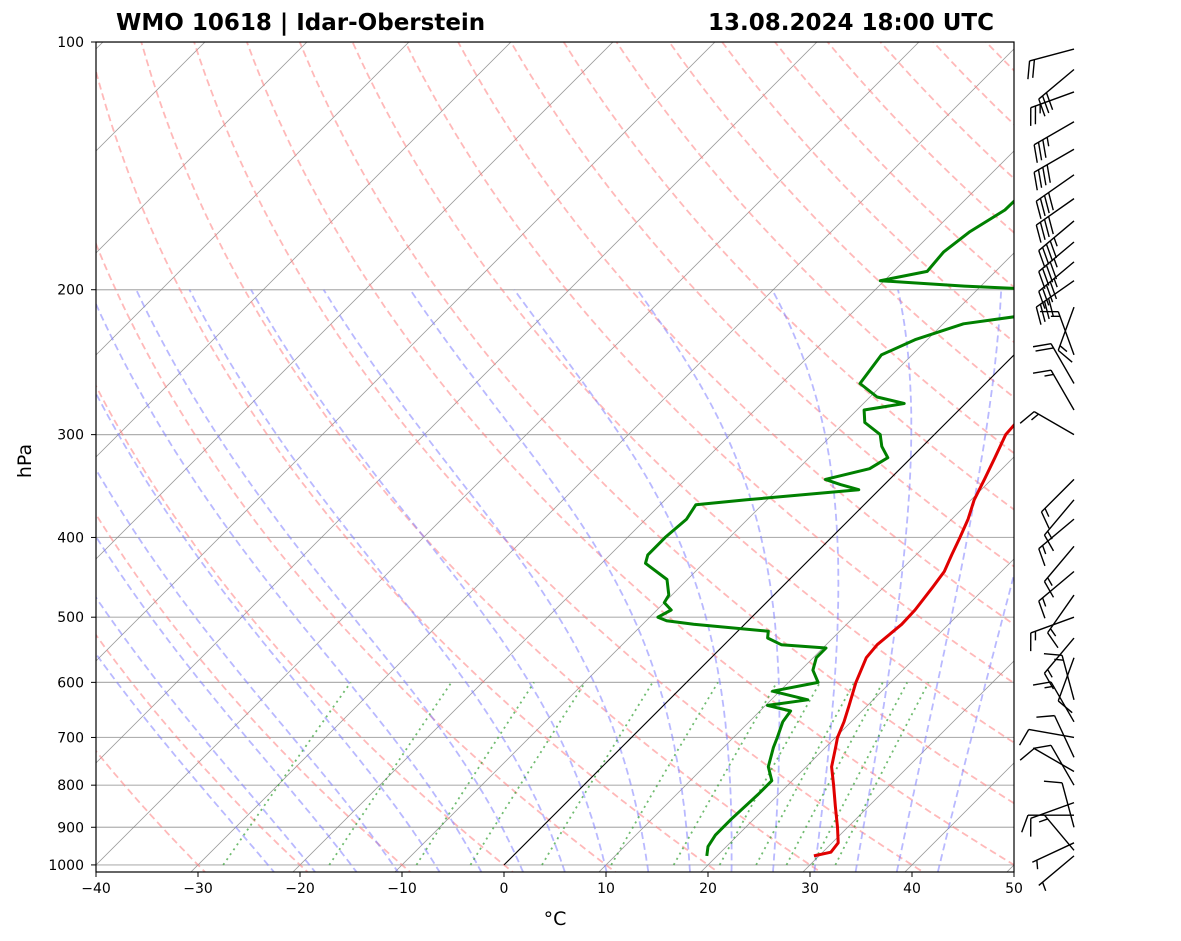  I want to click on temperature-profile-line, so click(913, 640).